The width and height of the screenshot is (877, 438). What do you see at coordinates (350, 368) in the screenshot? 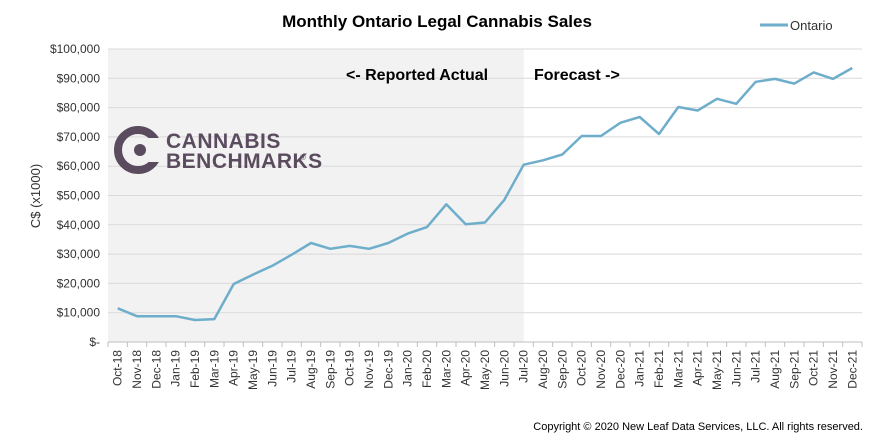
I see `x-tick-label: Oct-19` at bounding box center [350, 368].